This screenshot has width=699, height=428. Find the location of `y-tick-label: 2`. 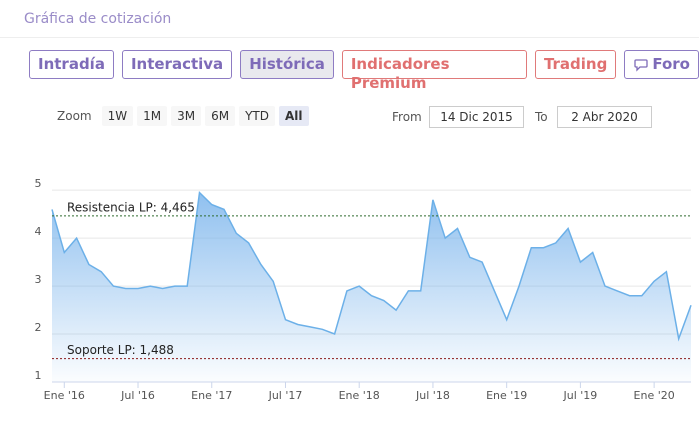

y-tick-label: 2 is located at coordinates (38, 327).